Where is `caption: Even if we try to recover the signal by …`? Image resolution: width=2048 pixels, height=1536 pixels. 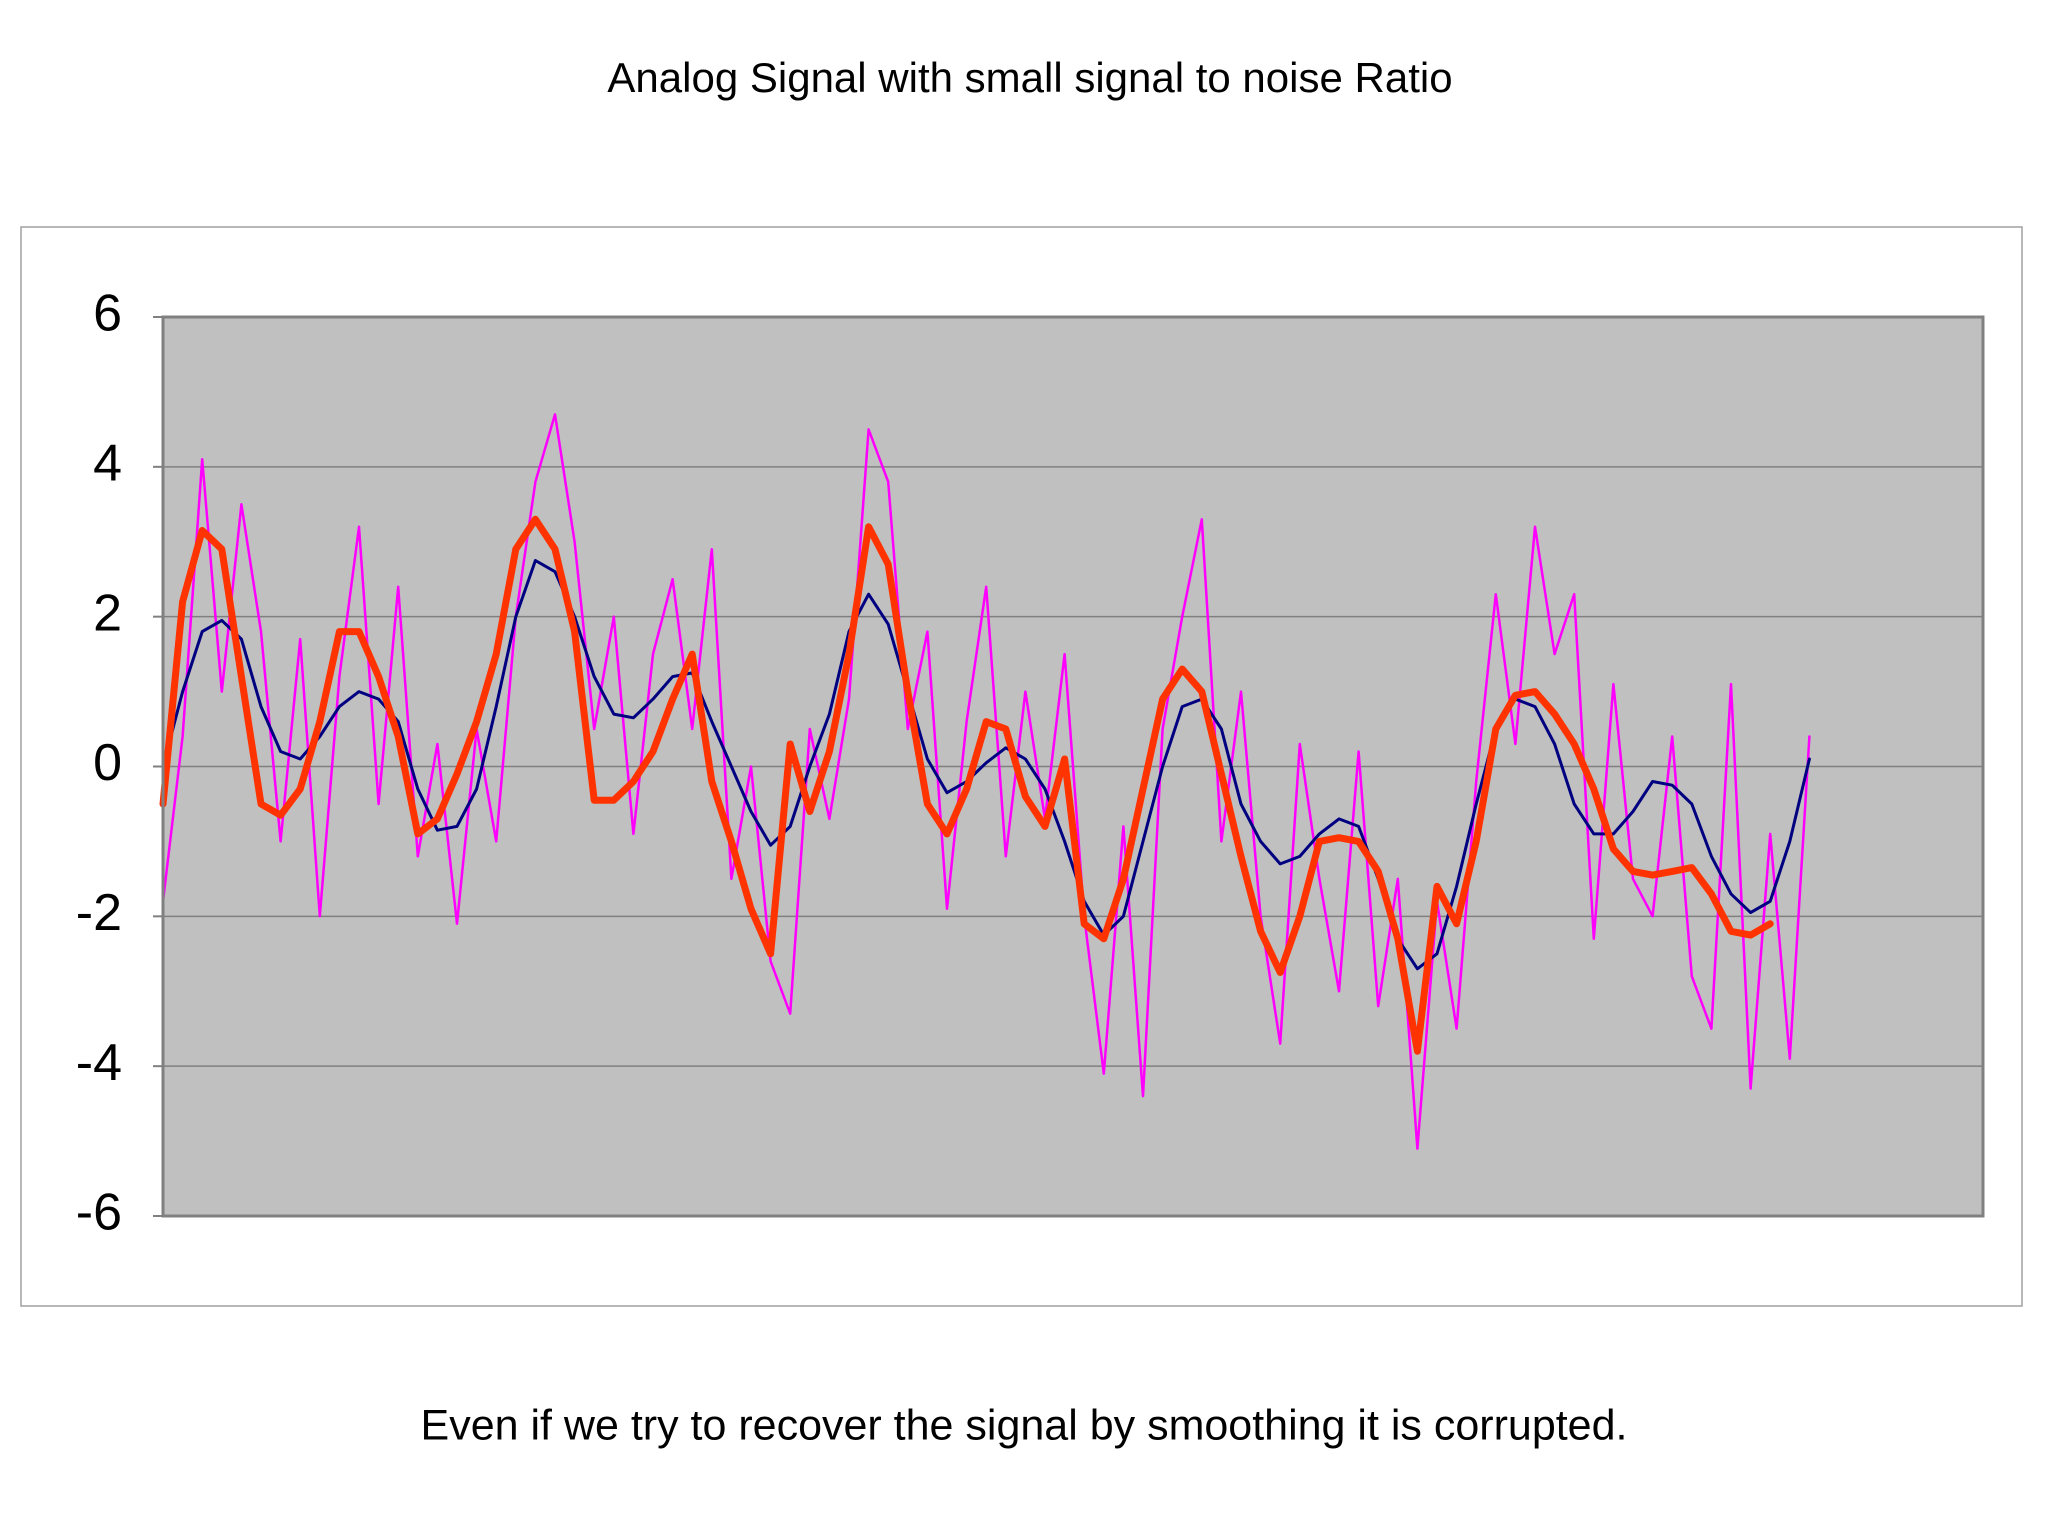
caption: Even if we try to recover the signal by … is located at coordinates (1024, 1425).